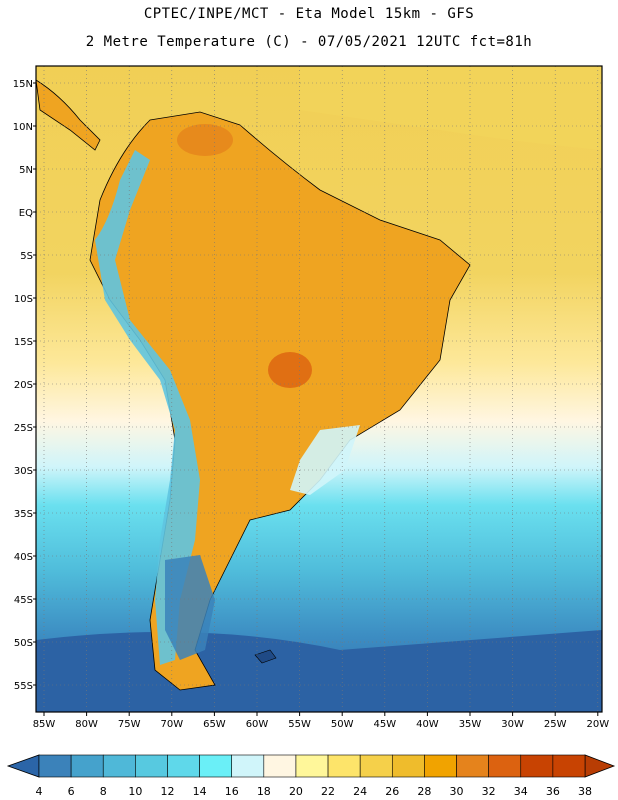  What do you see at coordinates (521, 791) in the screenshot?
I see `colorbar-tick-label: 34` at bounding box center [521, 791].